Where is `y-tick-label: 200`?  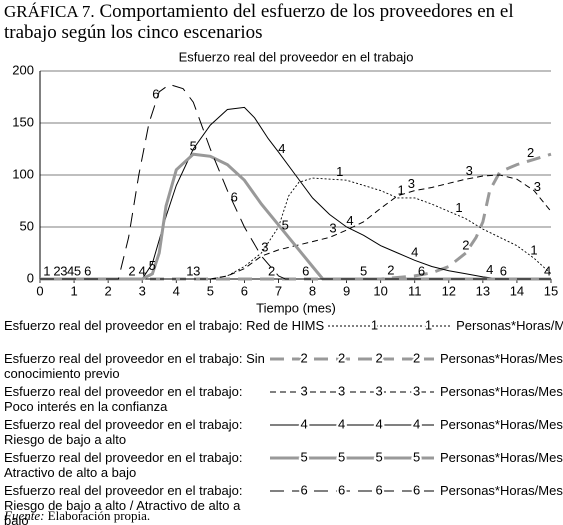 y-tick-label: 200 is located at coordinates (23, 69).